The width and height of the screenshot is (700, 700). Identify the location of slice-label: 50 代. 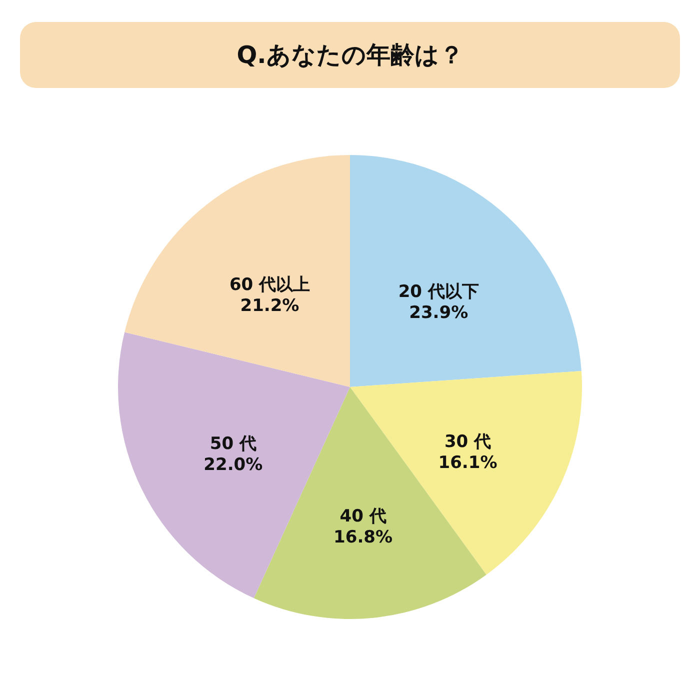
(233, 444).